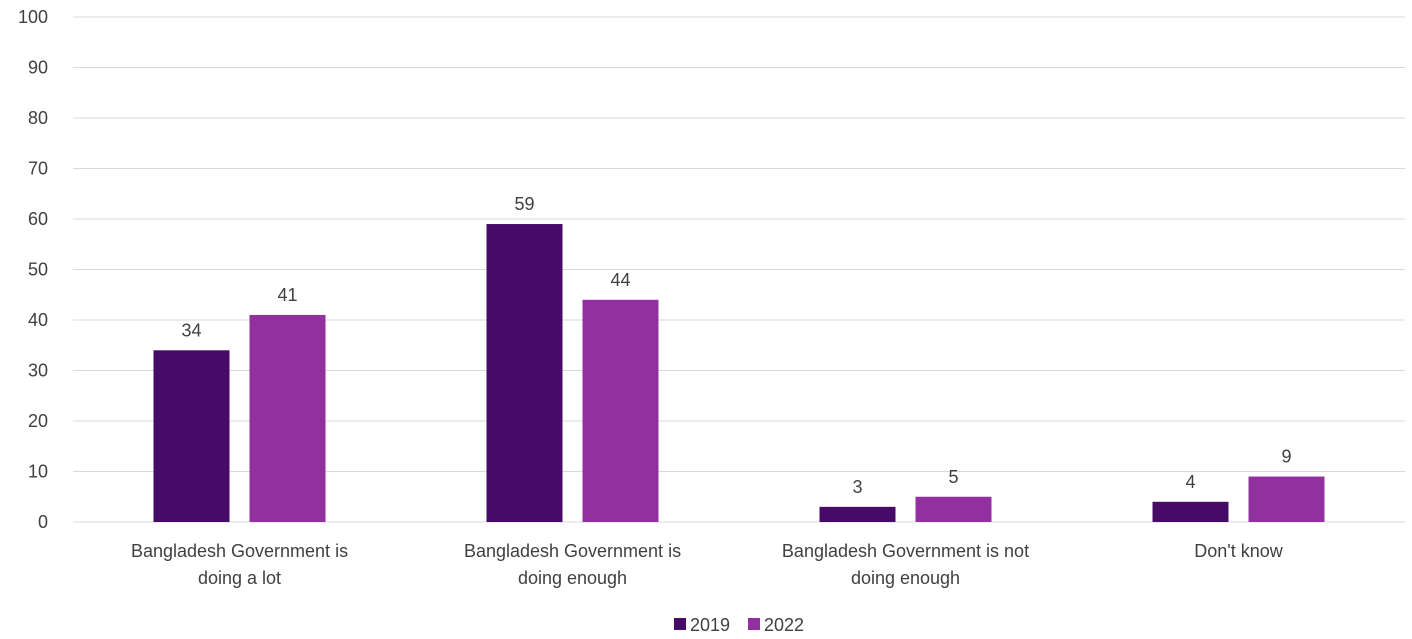 The image size is (1412, 639). What do you see at coordinates (905, 551) in the screenshot?
I see `x-category-label: Bangladesh Government is not` at bounding box center [905, 551].